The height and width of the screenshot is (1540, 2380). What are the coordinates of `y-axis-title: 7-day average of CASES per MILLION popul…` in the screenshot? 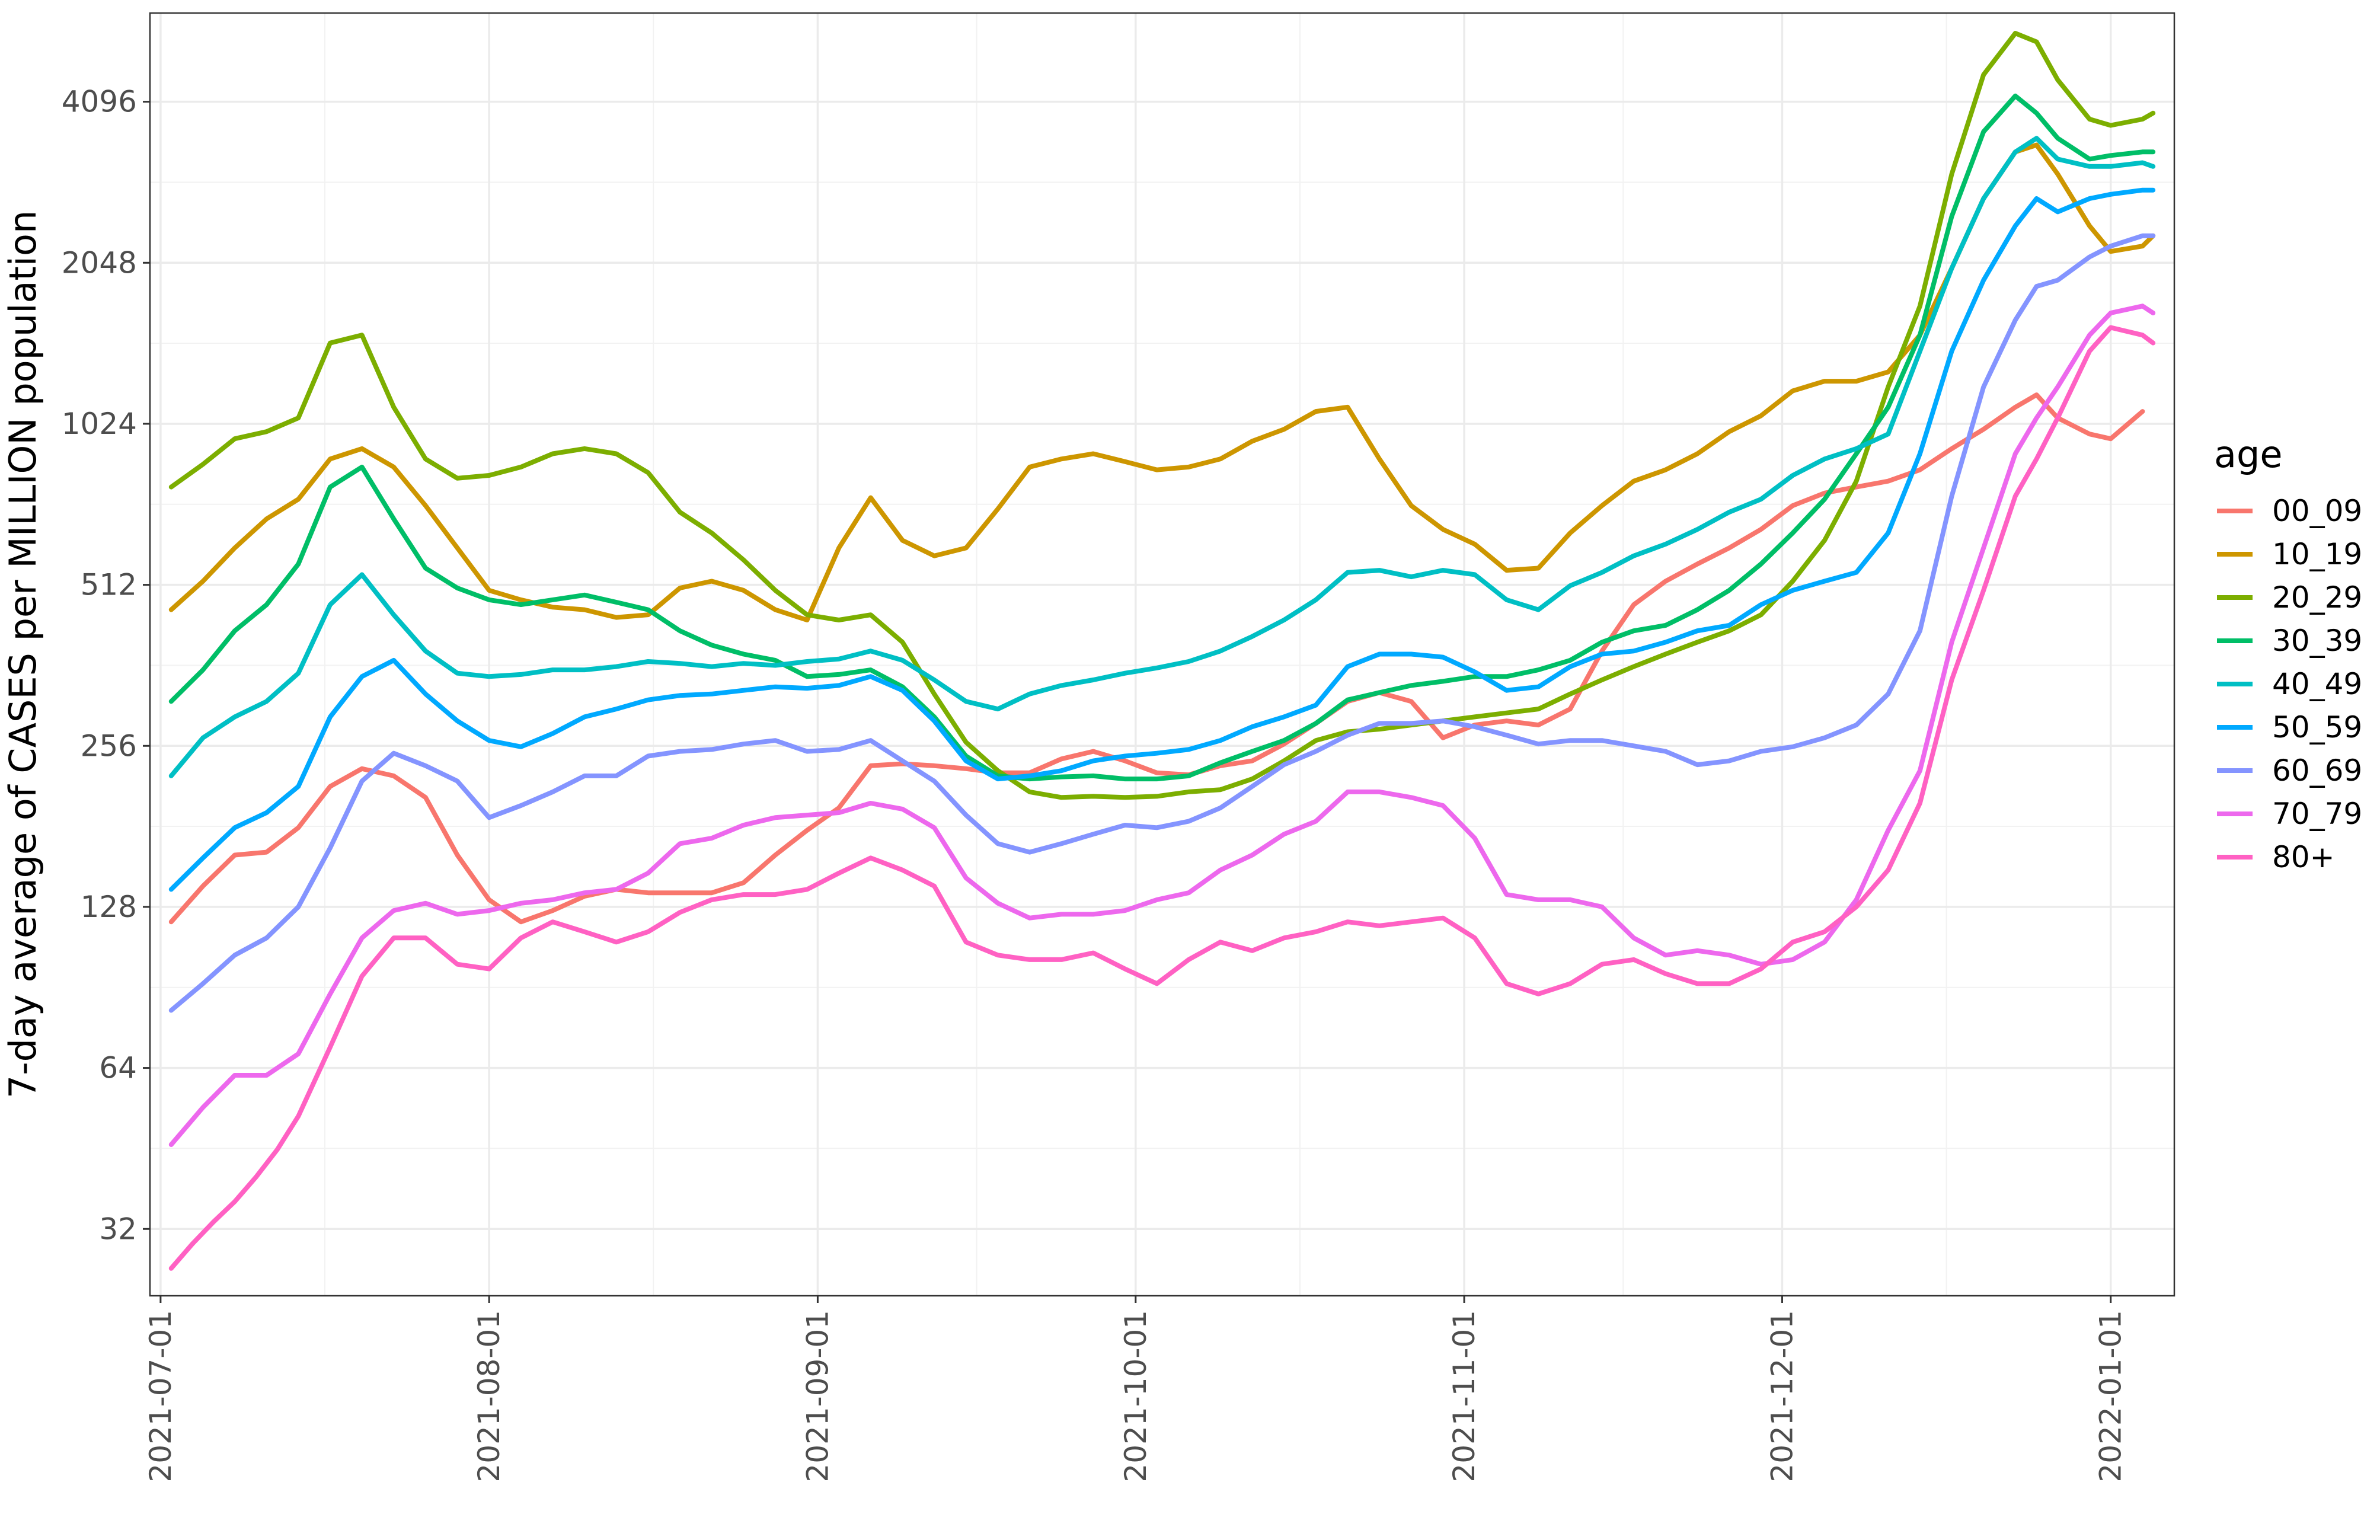 It's located at (23, 655).